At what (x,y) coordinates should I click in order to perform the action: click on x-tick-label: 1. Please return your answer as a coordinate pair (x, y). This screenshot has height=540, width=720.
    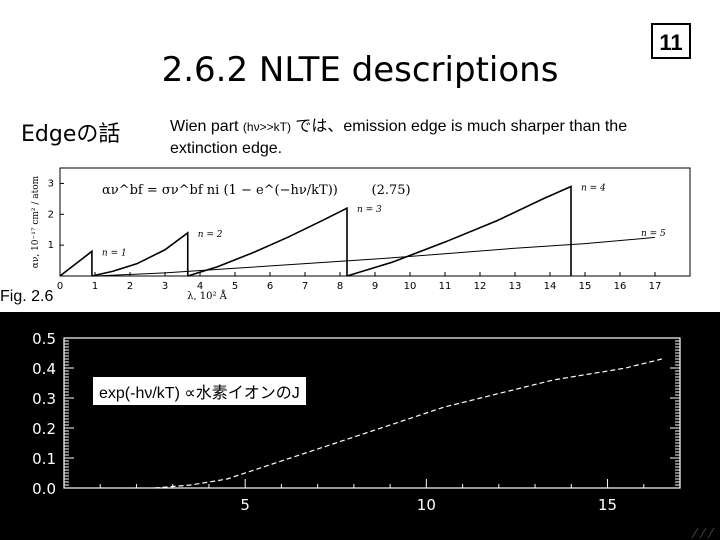
    Looking at the image, I should click on (95, 286).